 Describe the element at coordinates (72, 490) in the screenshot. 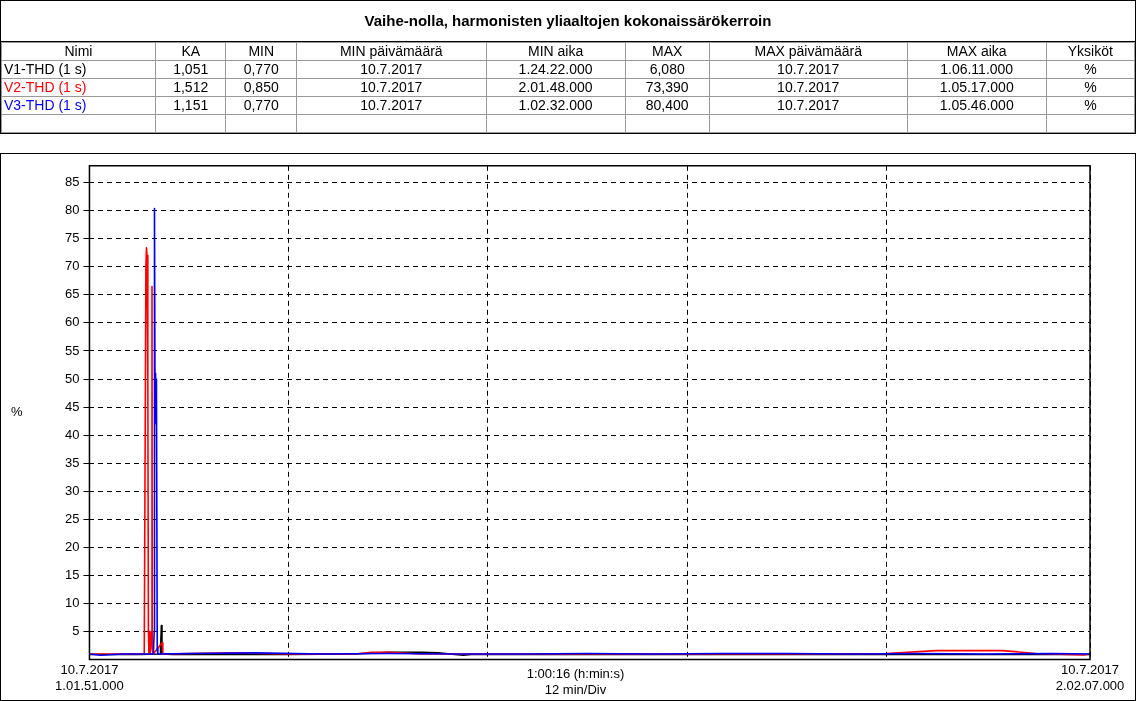

I see `y-tick-label: 30` at that location.